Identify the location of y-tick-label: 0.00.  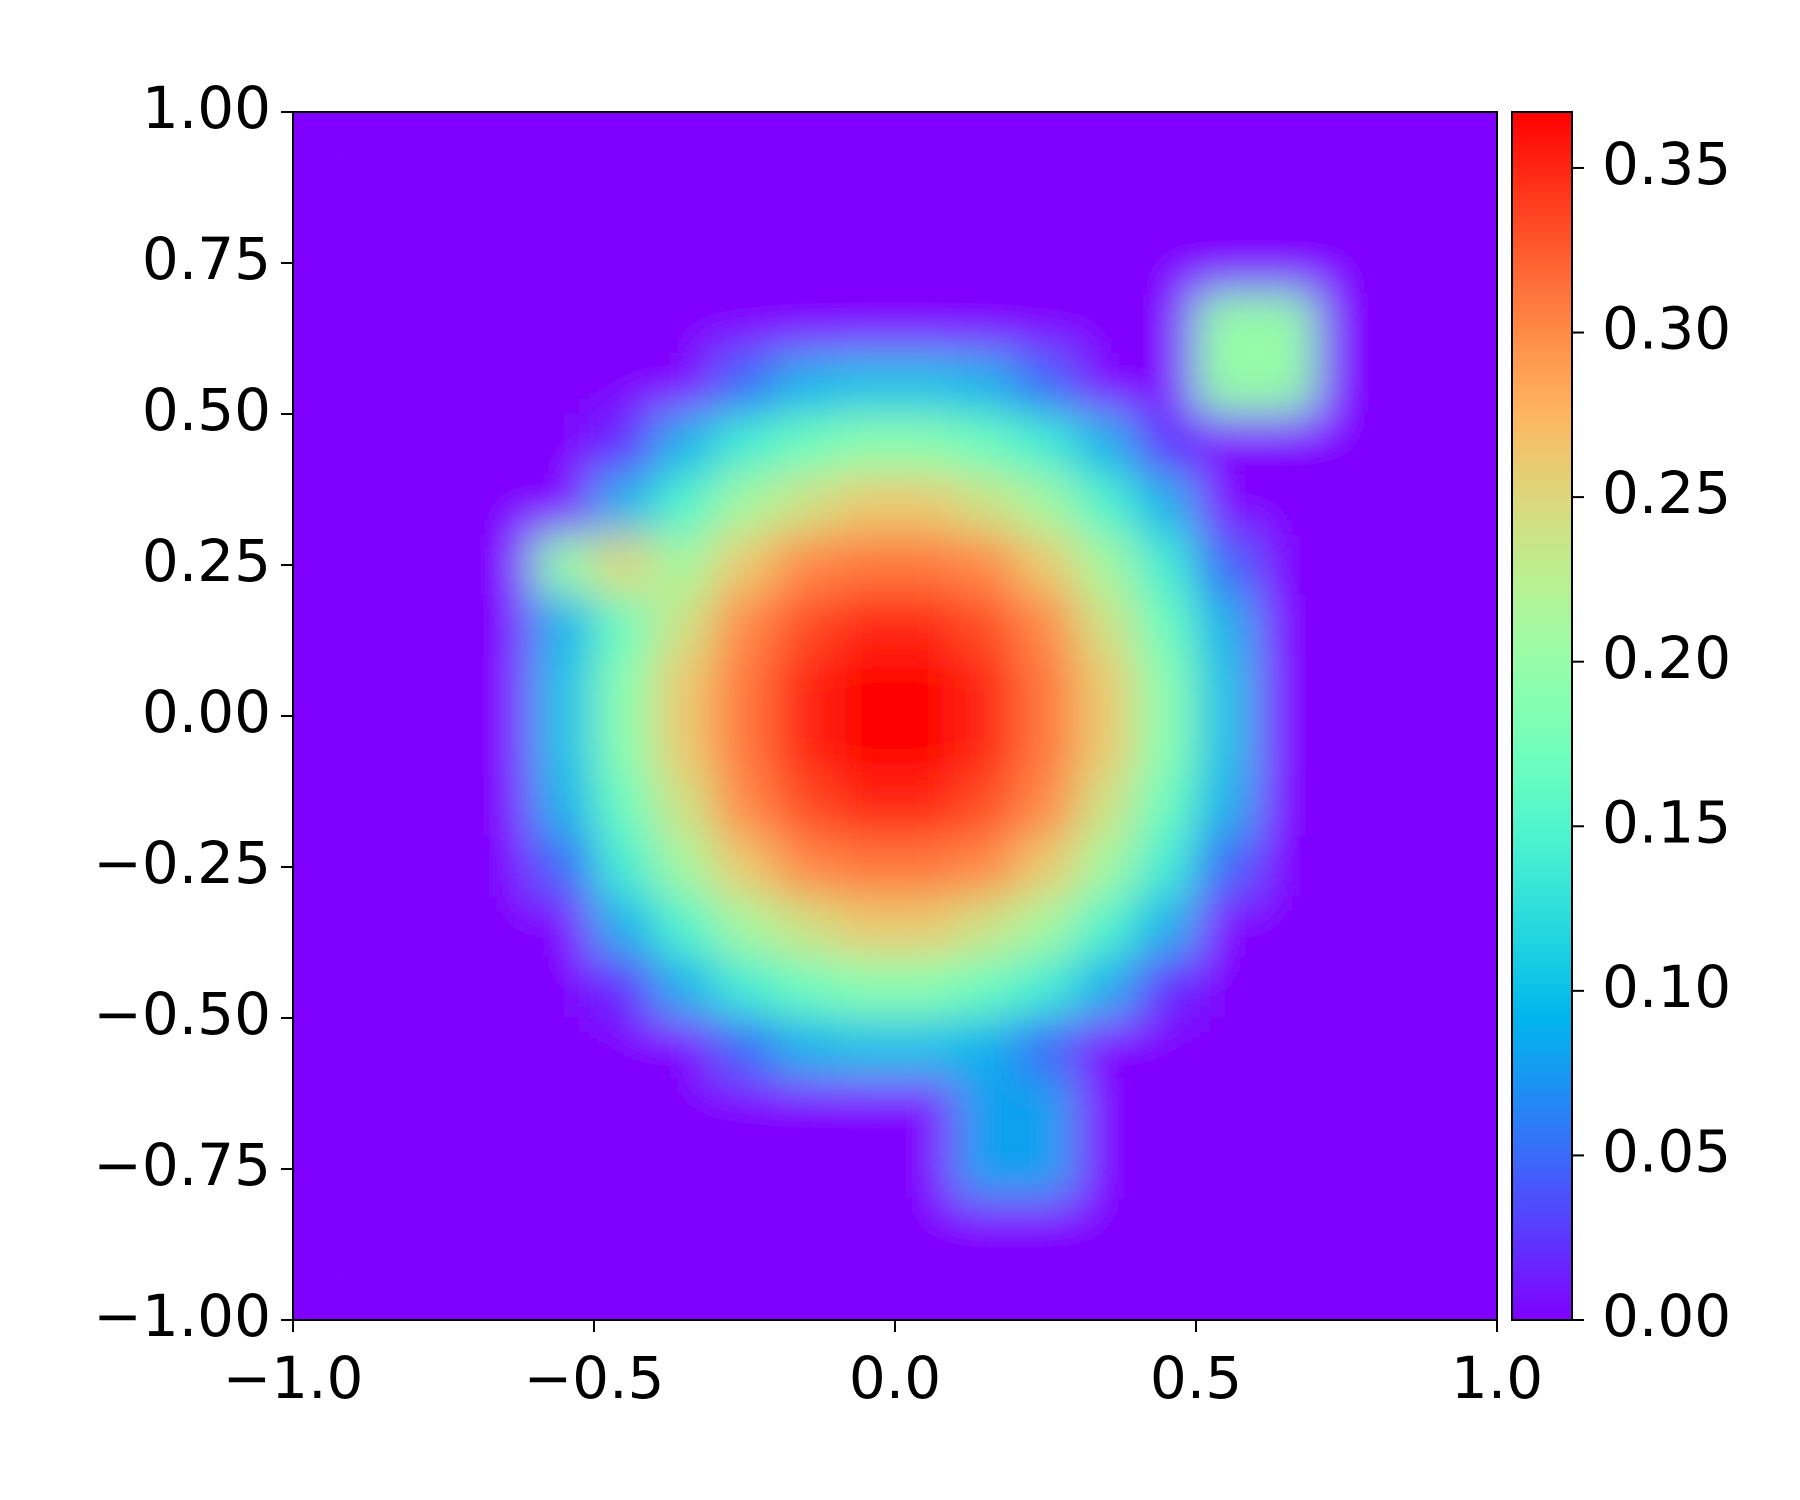
(206, 712).